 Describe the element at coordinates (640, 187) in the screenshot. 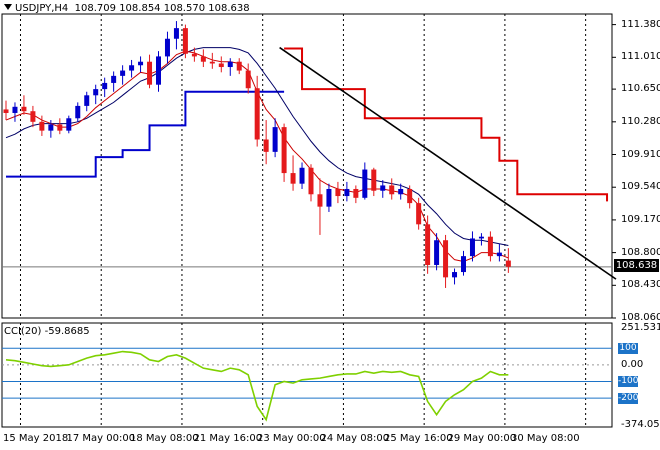

I see `price-tick-label: 109.540` at that location.